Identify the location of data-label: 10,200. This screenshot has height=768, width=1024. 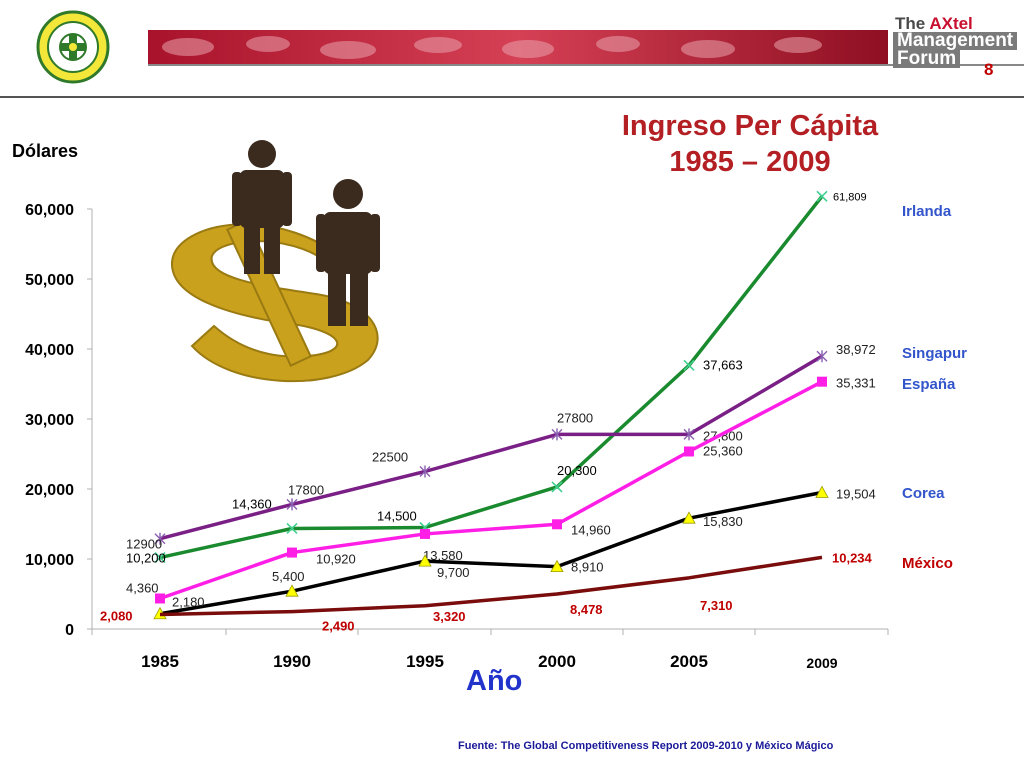
(146, 558).